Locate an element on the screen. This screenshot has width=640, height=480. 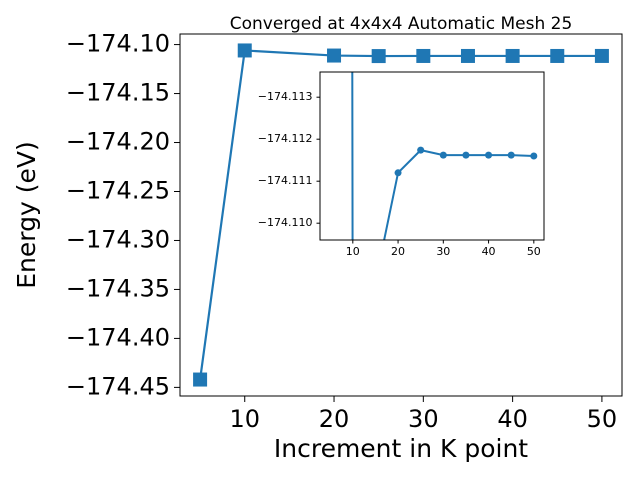
y-tick-label: −174.15 is located at coordinates (118, 93).